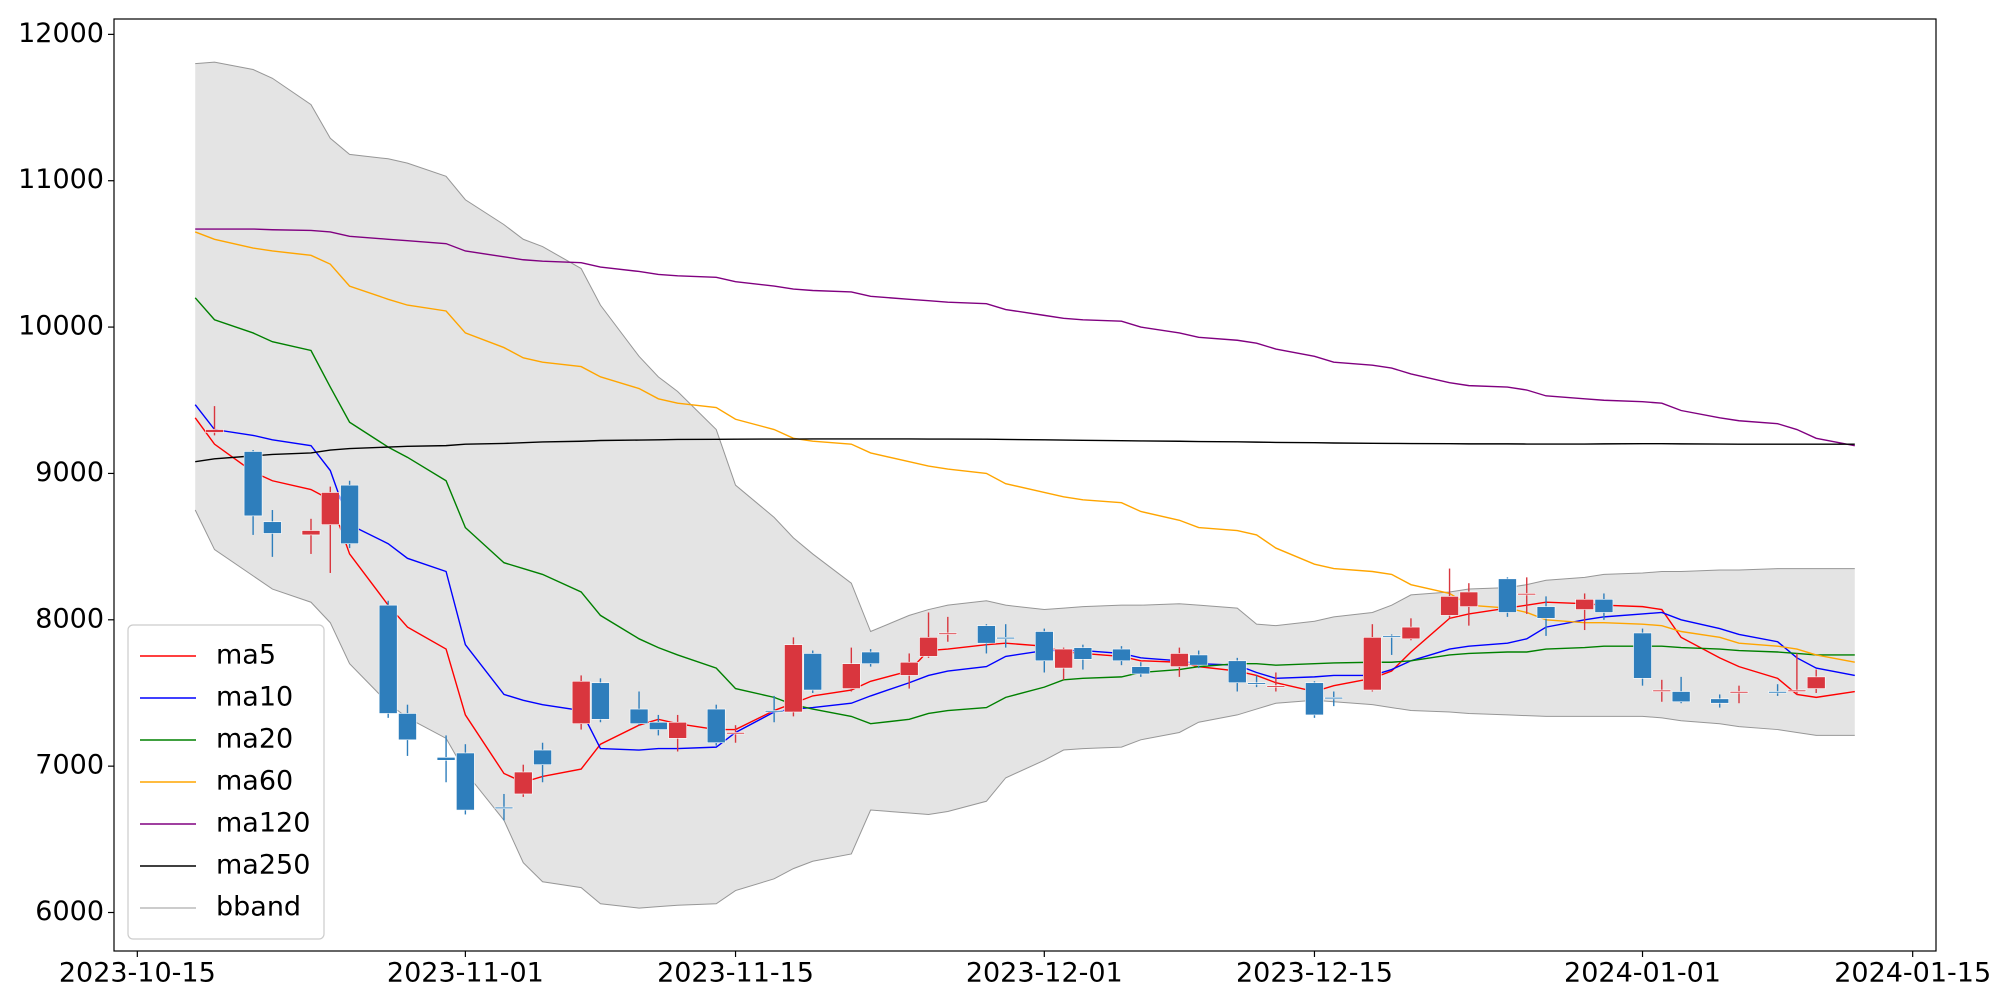 The height and width of the screenshot is (1000, 2000). What do you see at coordinates (263, 823) in the screenshot?
I see `legend-label: ma120` at bounding box center [263, 823].